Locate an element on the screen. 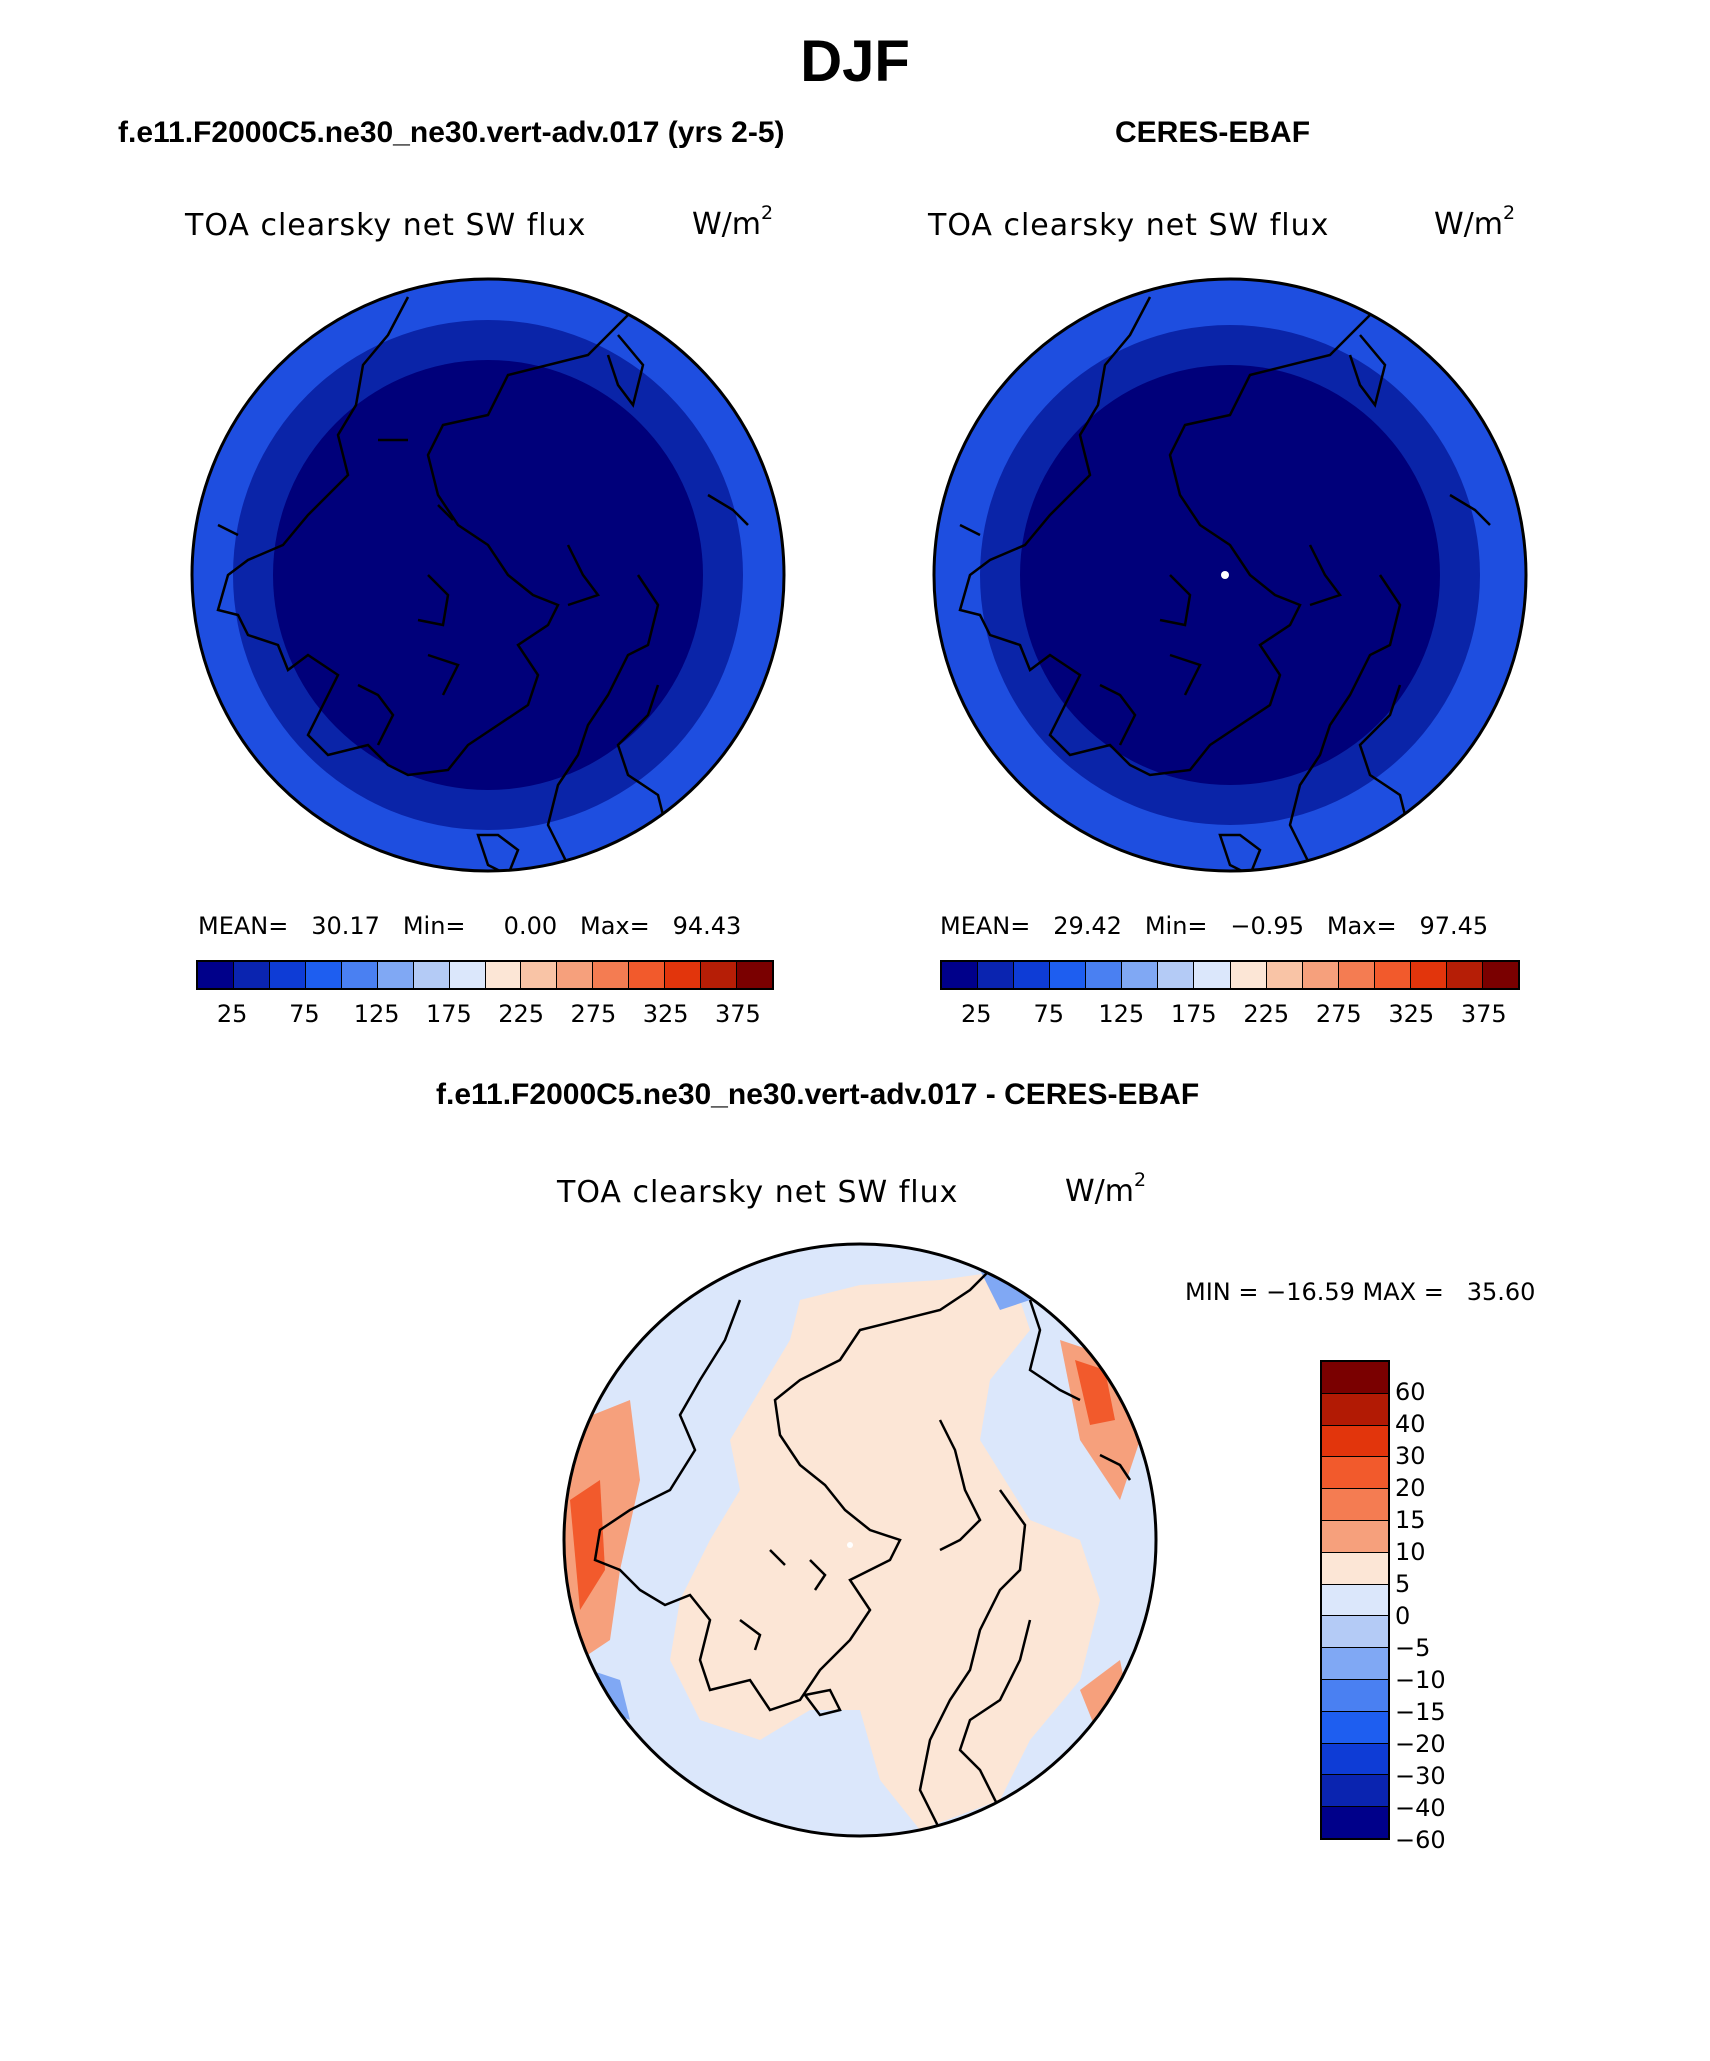  colorbar-model is located at coordinates (485, 975).